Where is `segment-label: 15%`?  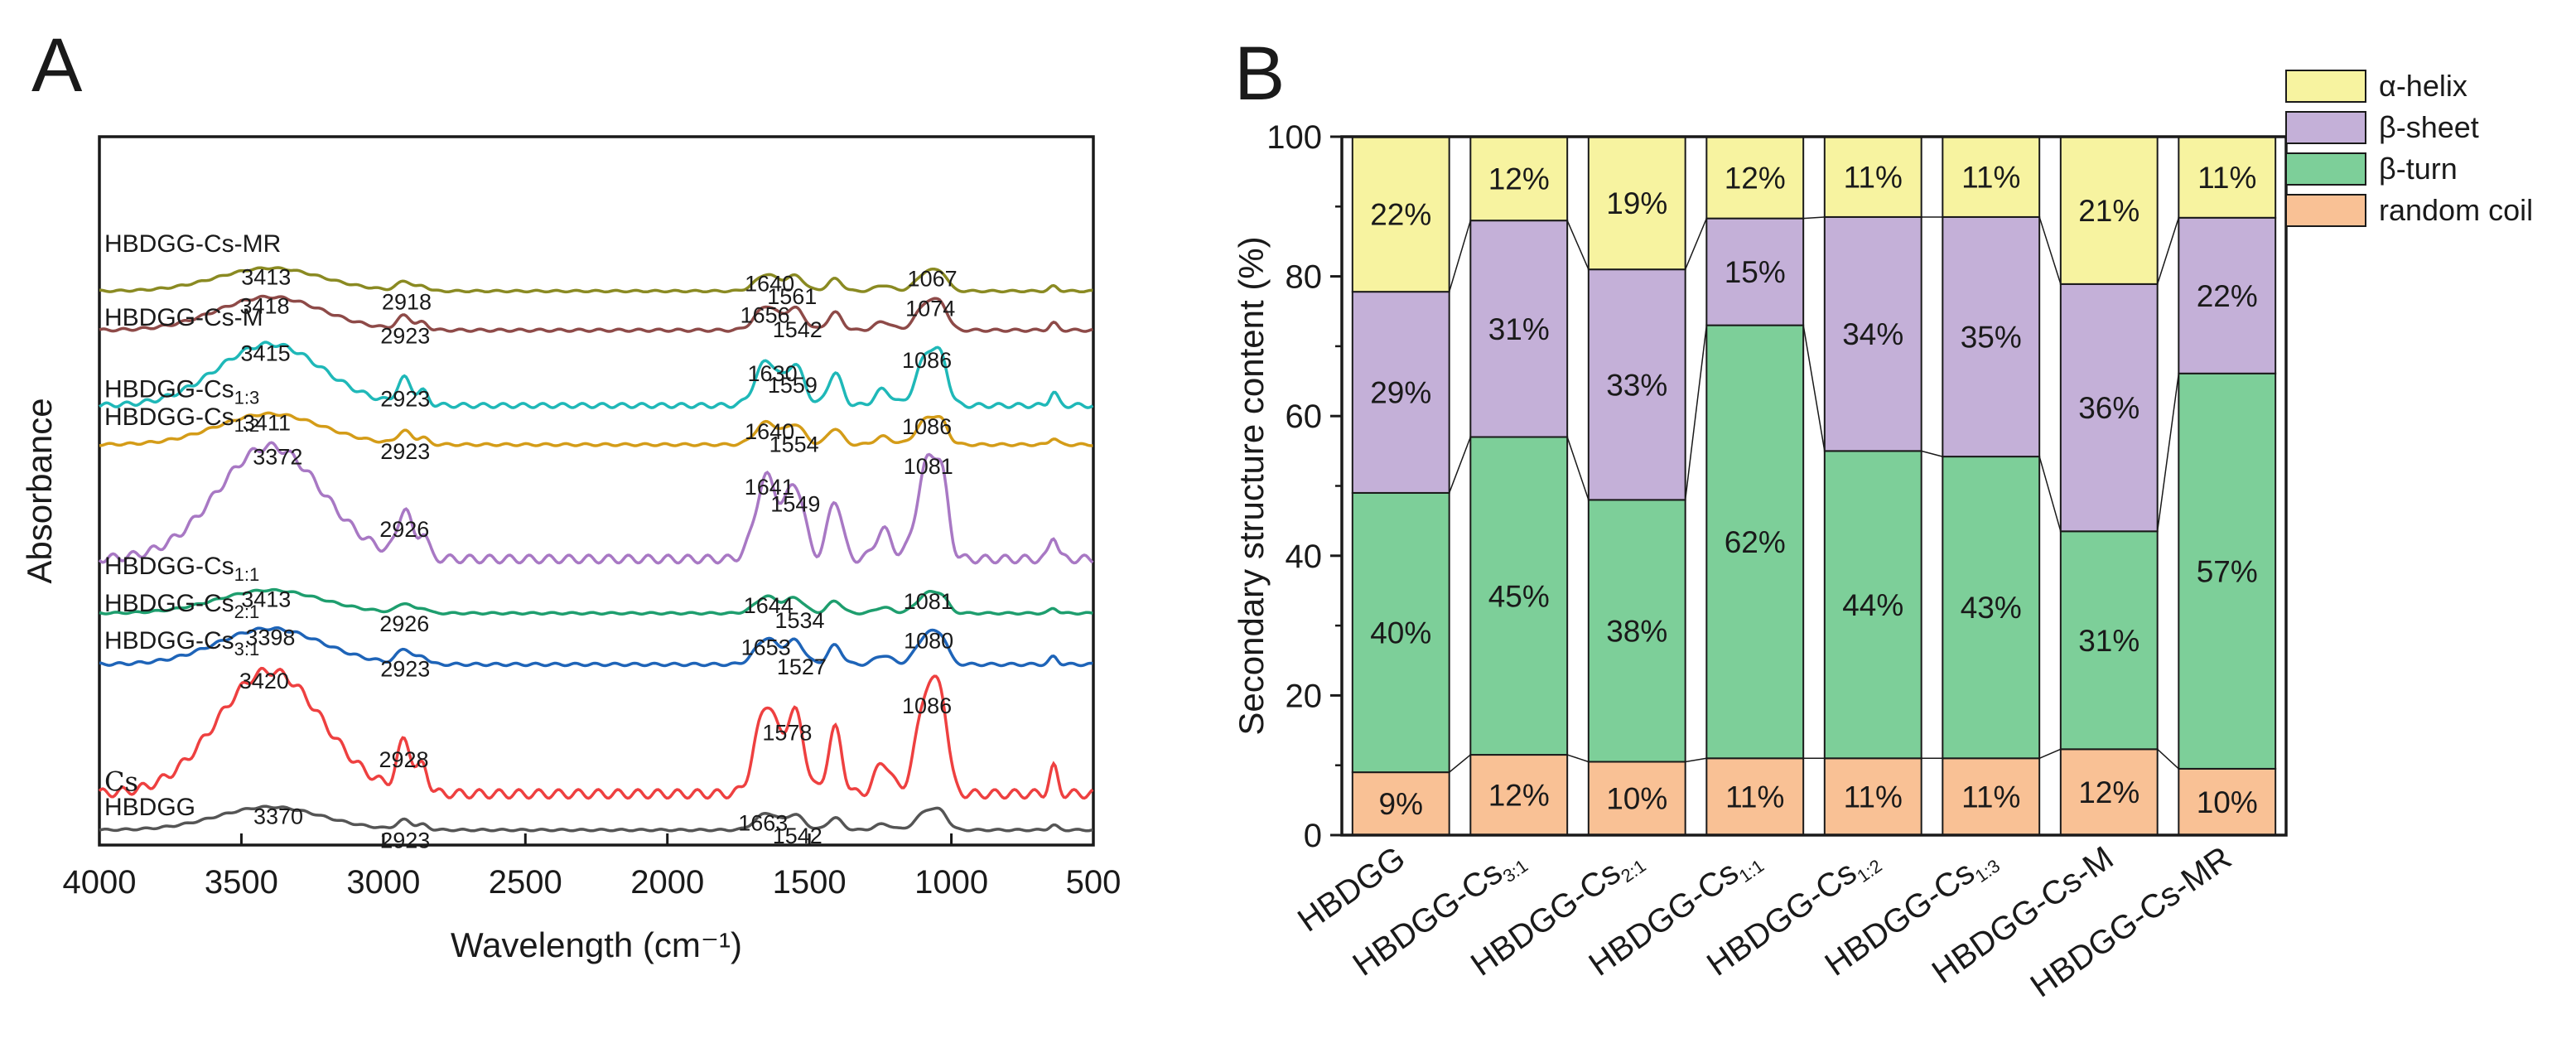 segment-label: 15% is located at coordinates (1756, 272).